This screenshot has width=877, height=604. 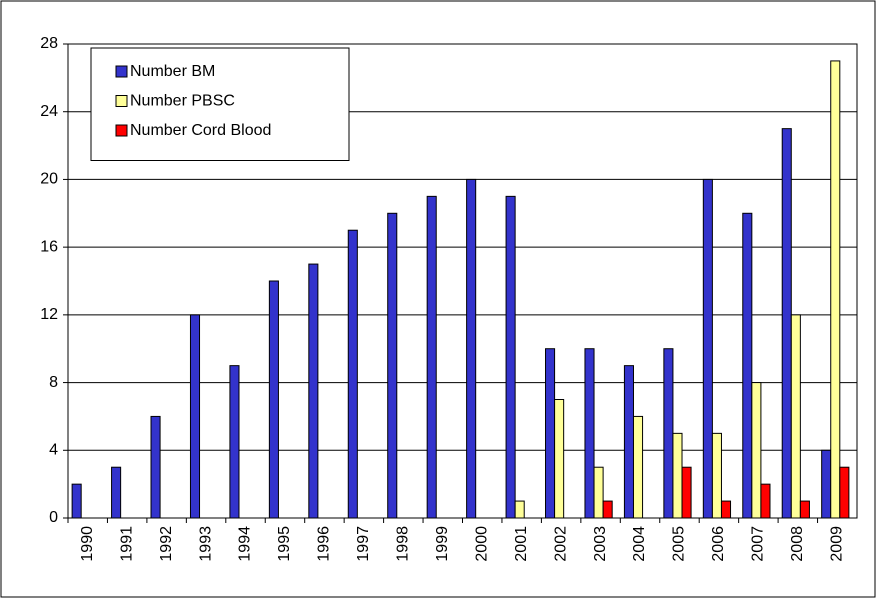 What do you see at coordinates (49, 246) in the screenshot?
I see `y-tick-label: 16` at bounding box center [49, 246].